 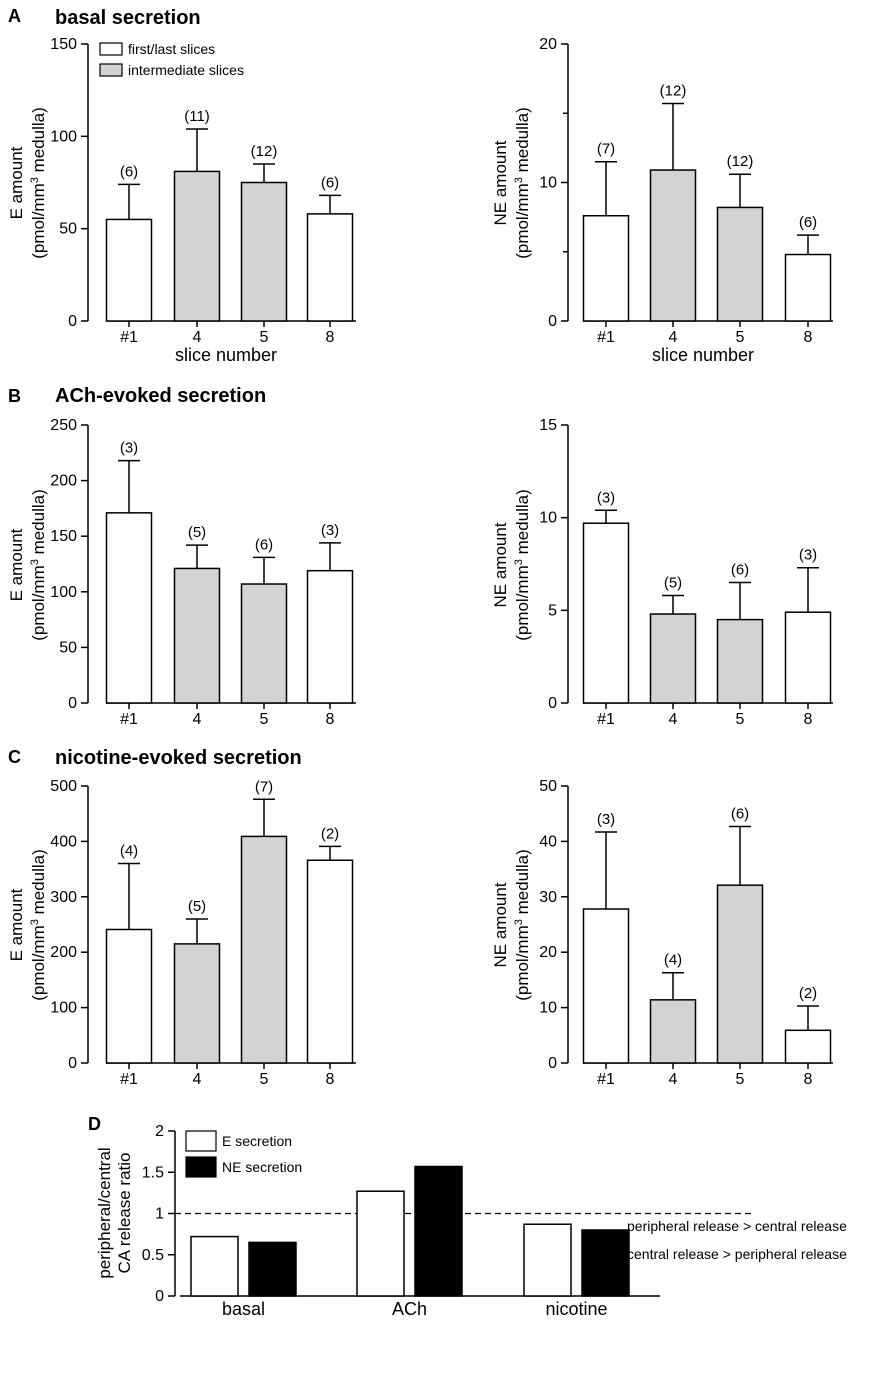 I want to click on chart-basal-ne: 0 10 20 (7) #1 (12) 4 (12) 5 (6) 8, so click(x=686, y=191).